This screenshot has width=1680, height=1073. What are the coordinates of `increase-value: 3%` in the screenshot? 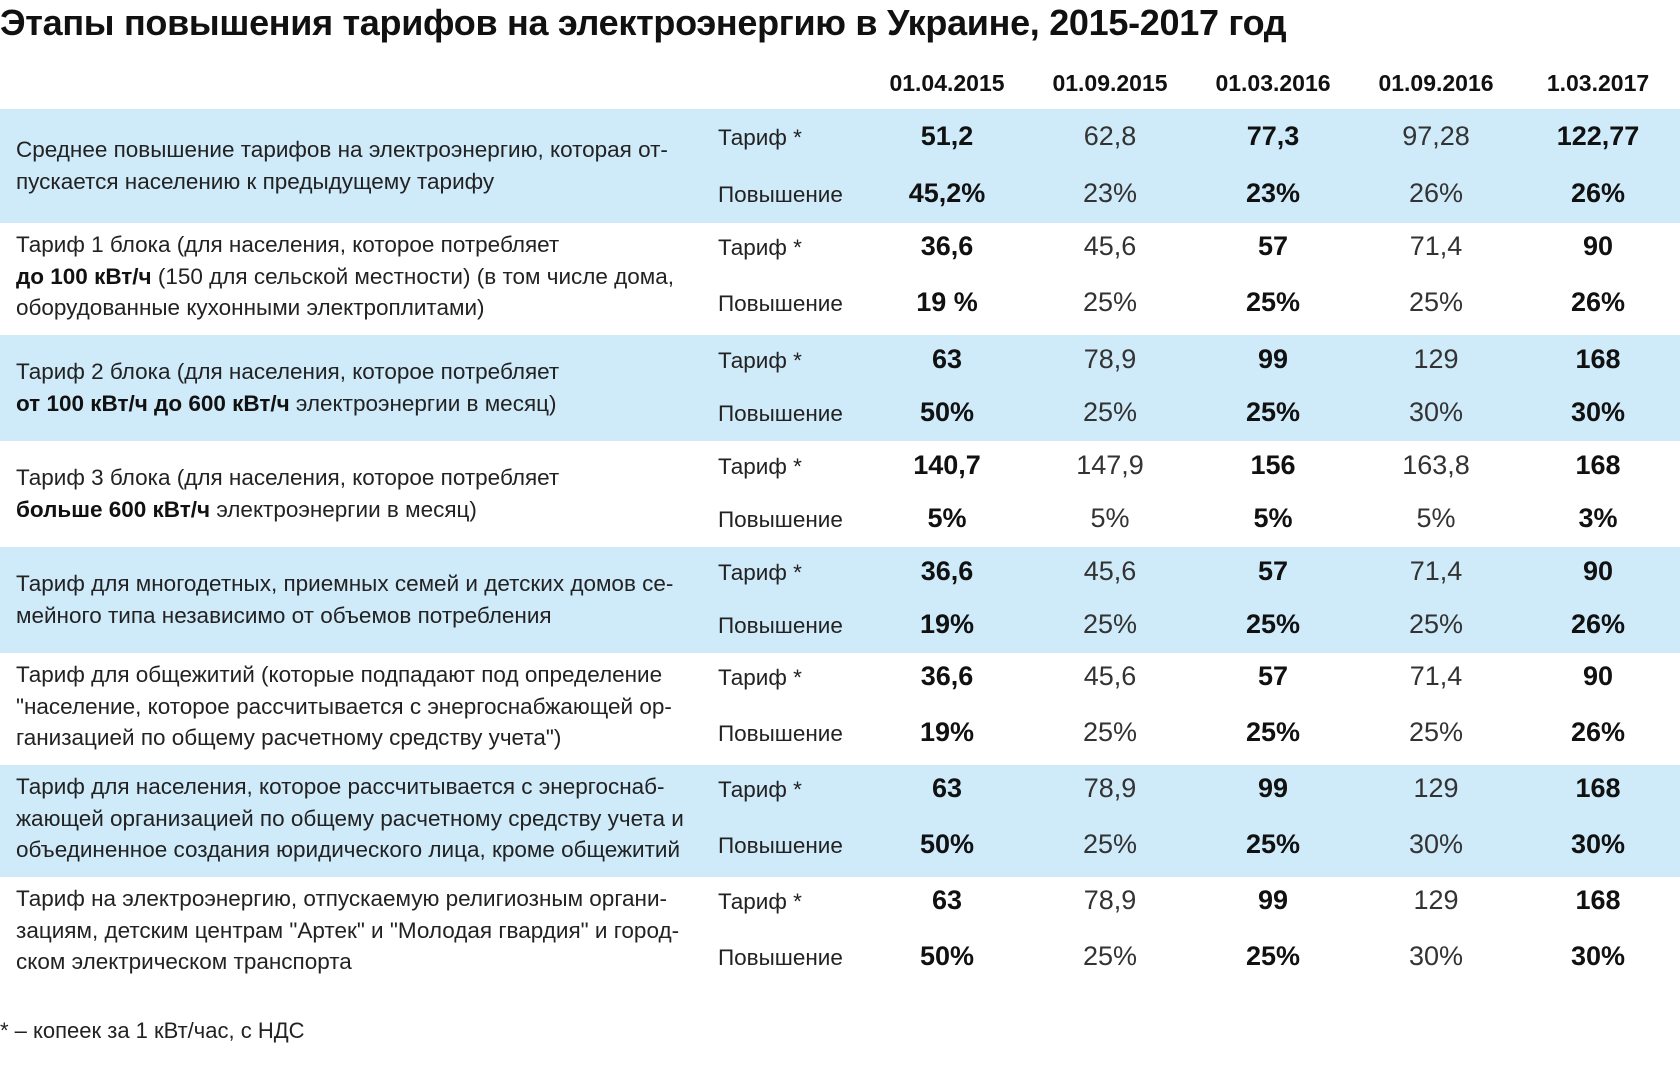 It's located at (1598, 518).